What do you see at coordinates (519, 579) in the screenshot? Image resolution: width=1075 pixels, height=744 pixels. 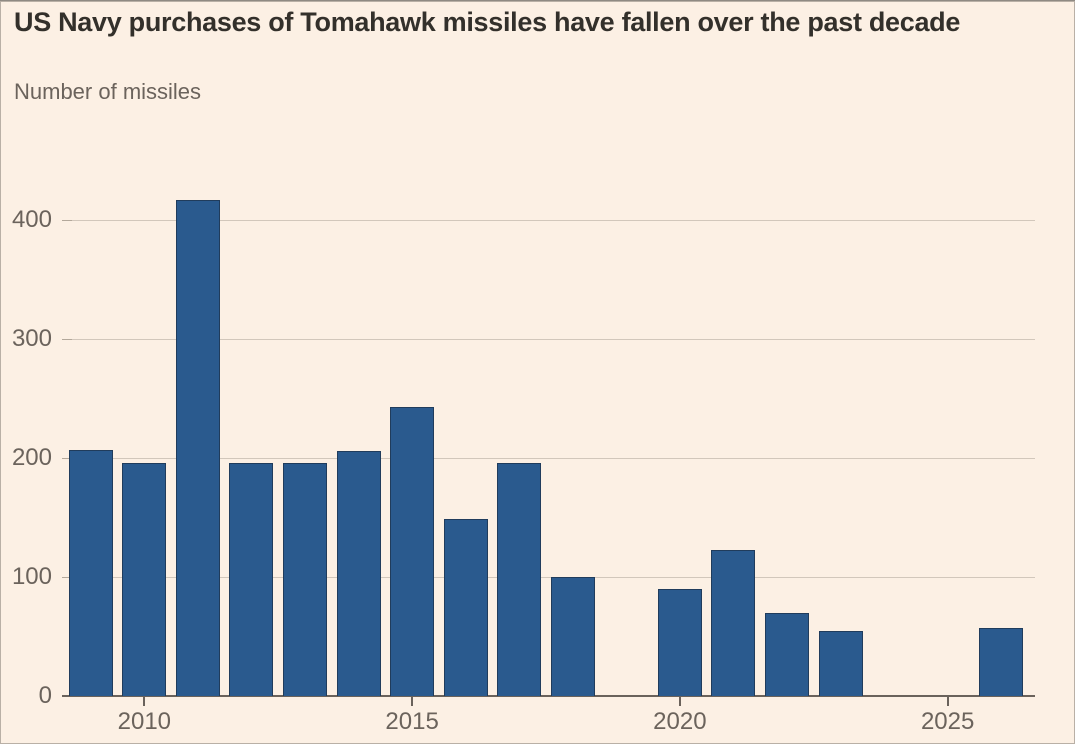 I see `bar-2017` at bounding box center [519, 579].